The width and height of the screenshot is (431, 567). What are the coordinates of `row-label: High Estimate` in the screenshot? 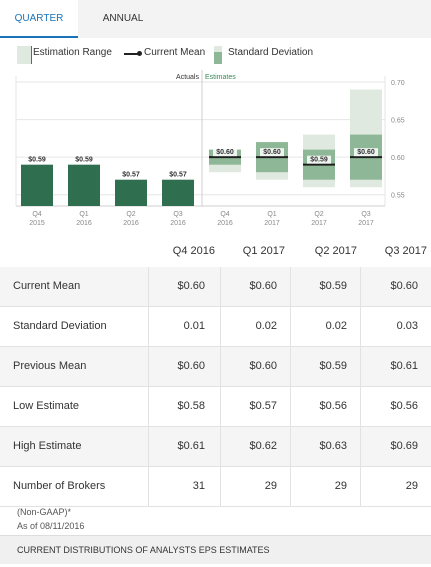 It's located at (47, 446).